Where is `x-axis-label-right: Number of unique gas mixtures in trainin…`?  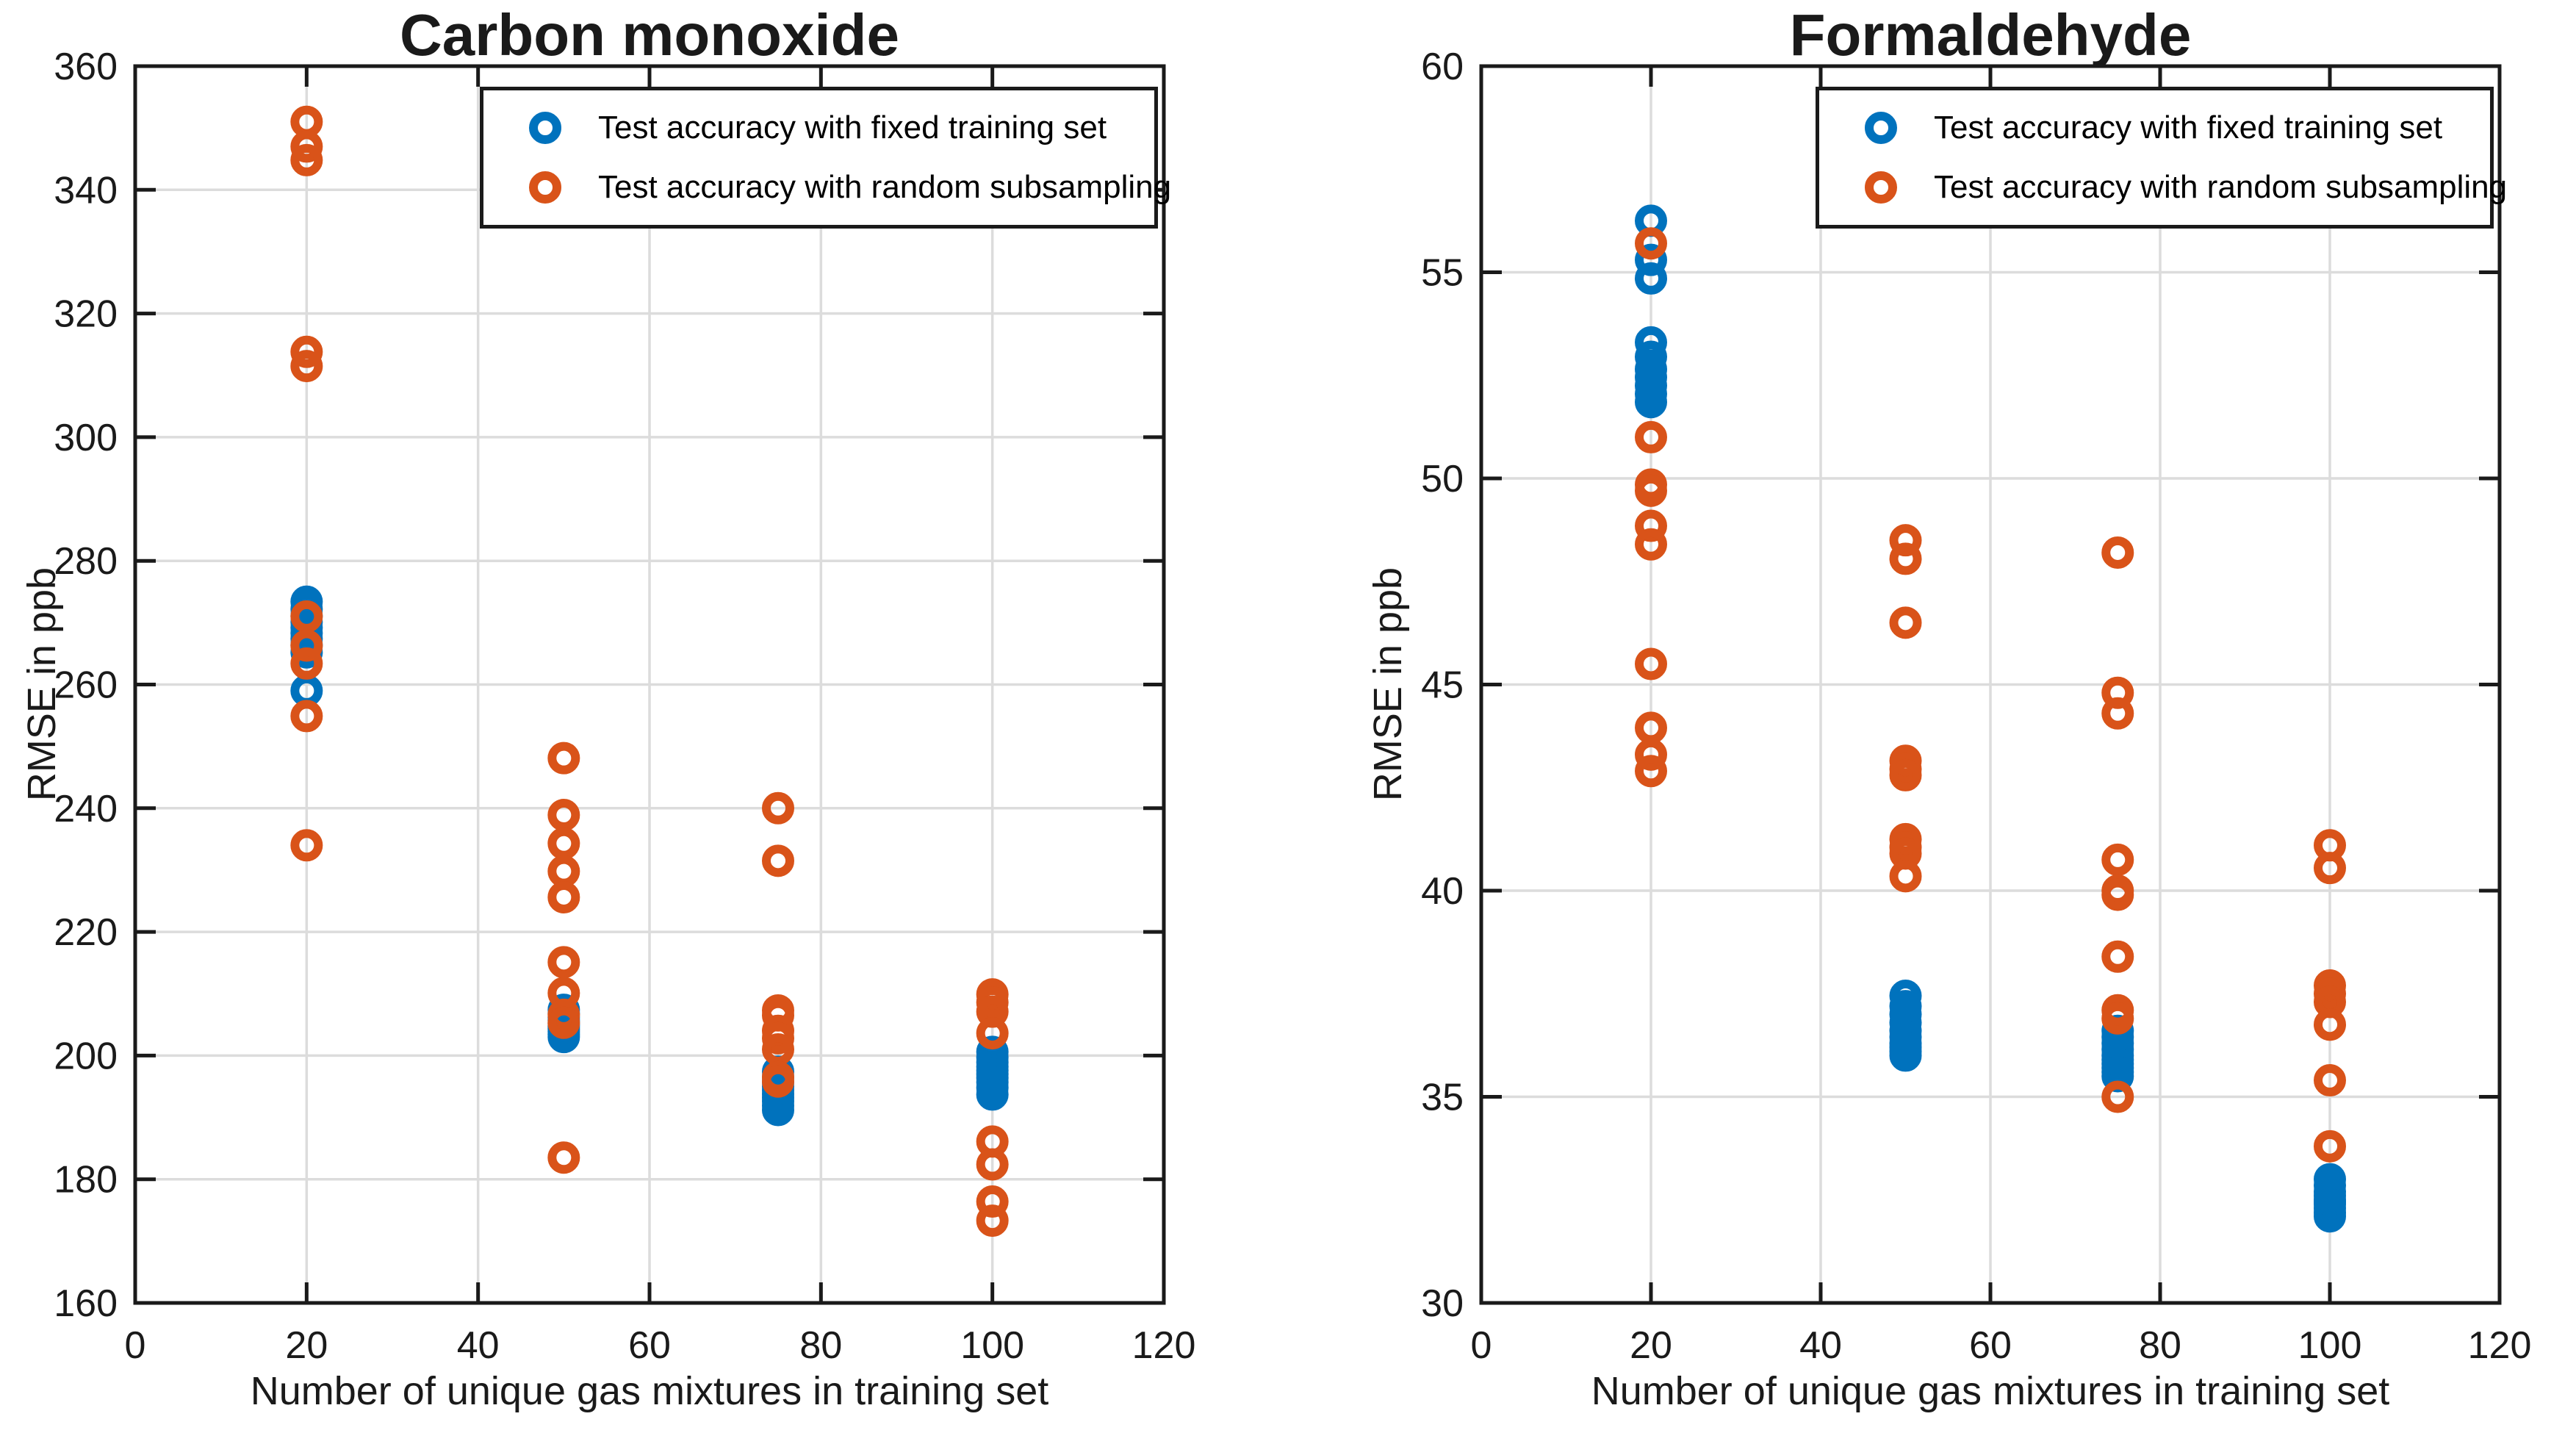
x-axis-label-right: Number of unique gas mixtures in trainin… is located at coordinates (1990, 1391).